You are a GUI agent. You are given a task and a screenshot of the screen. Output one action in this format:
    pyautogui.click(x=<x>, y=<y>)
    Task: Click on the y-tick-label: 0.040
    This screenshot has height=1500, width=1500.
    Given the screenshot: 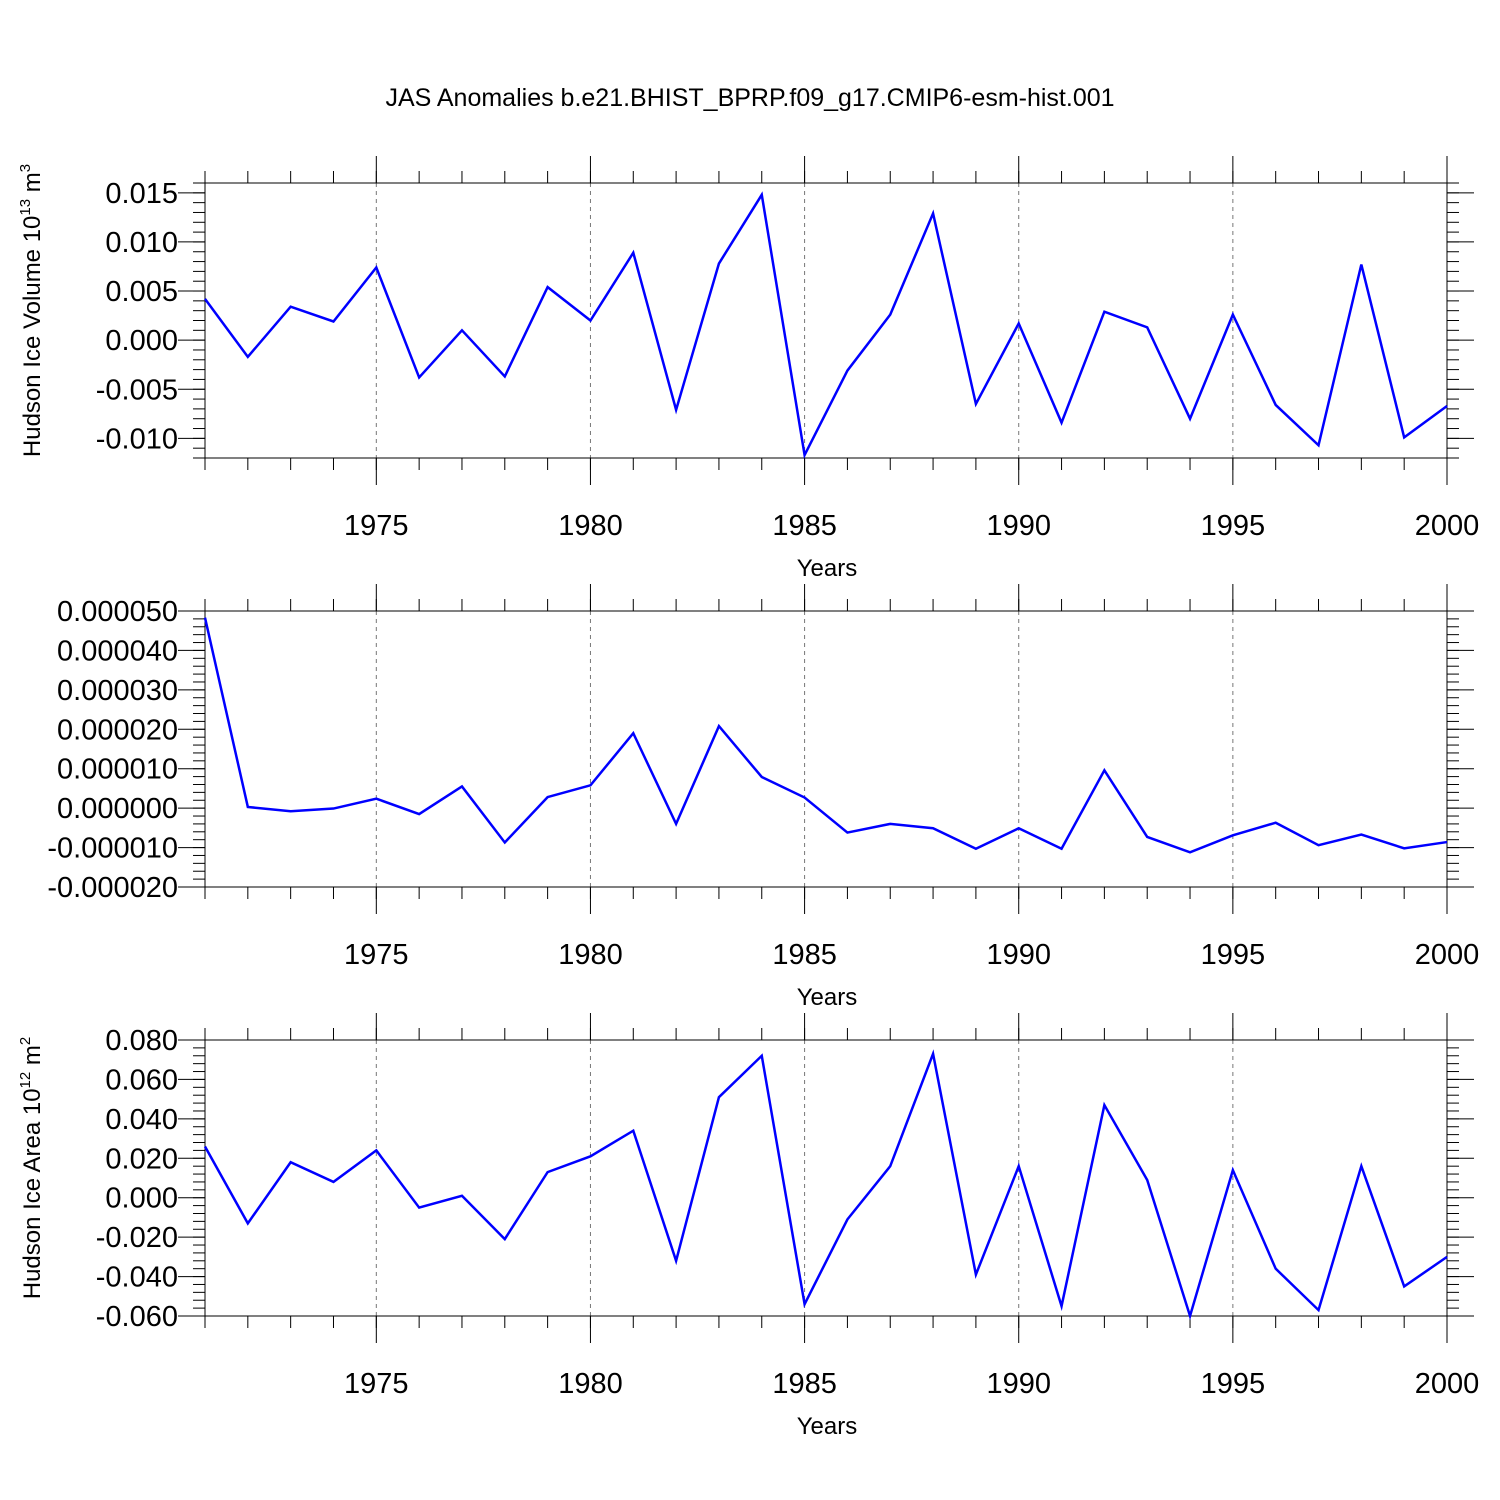 What is the action you would take?
    pyautogui.click(x=141, y=1120)
    